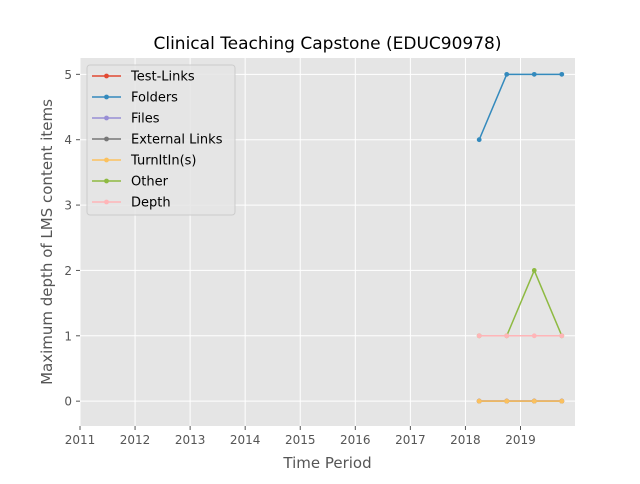 The height and width of the screenshot is (484, 640). I want to click on x-tick-label: 2012, so click(135, 440).